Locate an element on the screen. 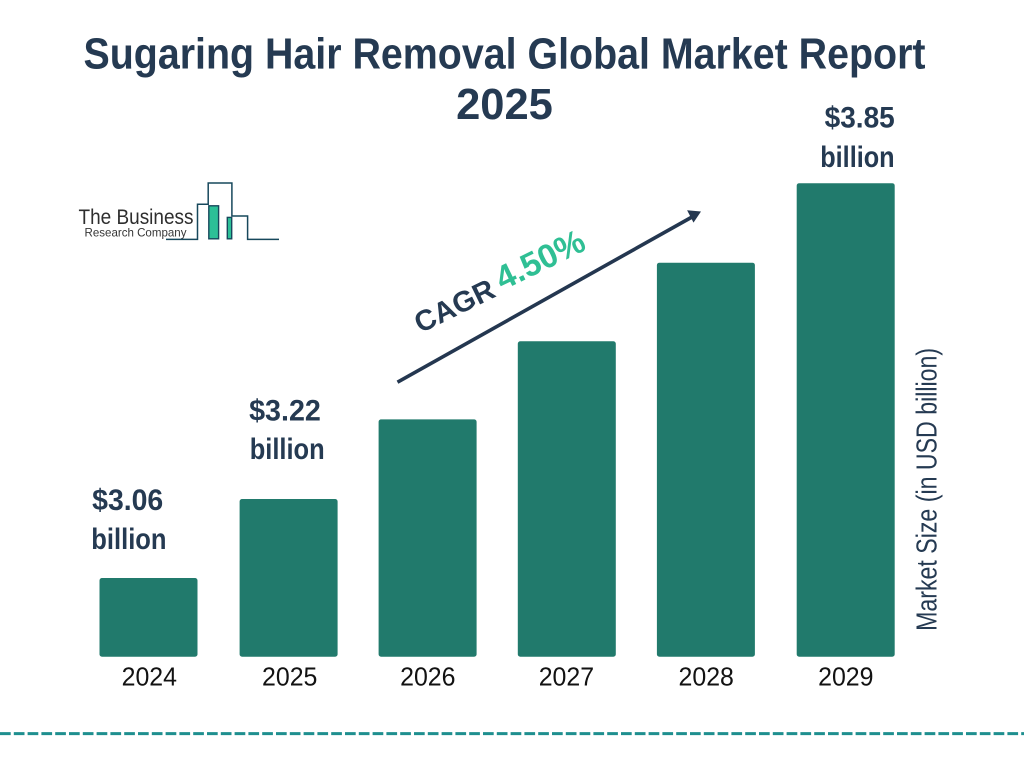 The image size is (1024, 768). svg-text: $3.06 is located at coordinates (127, 500).